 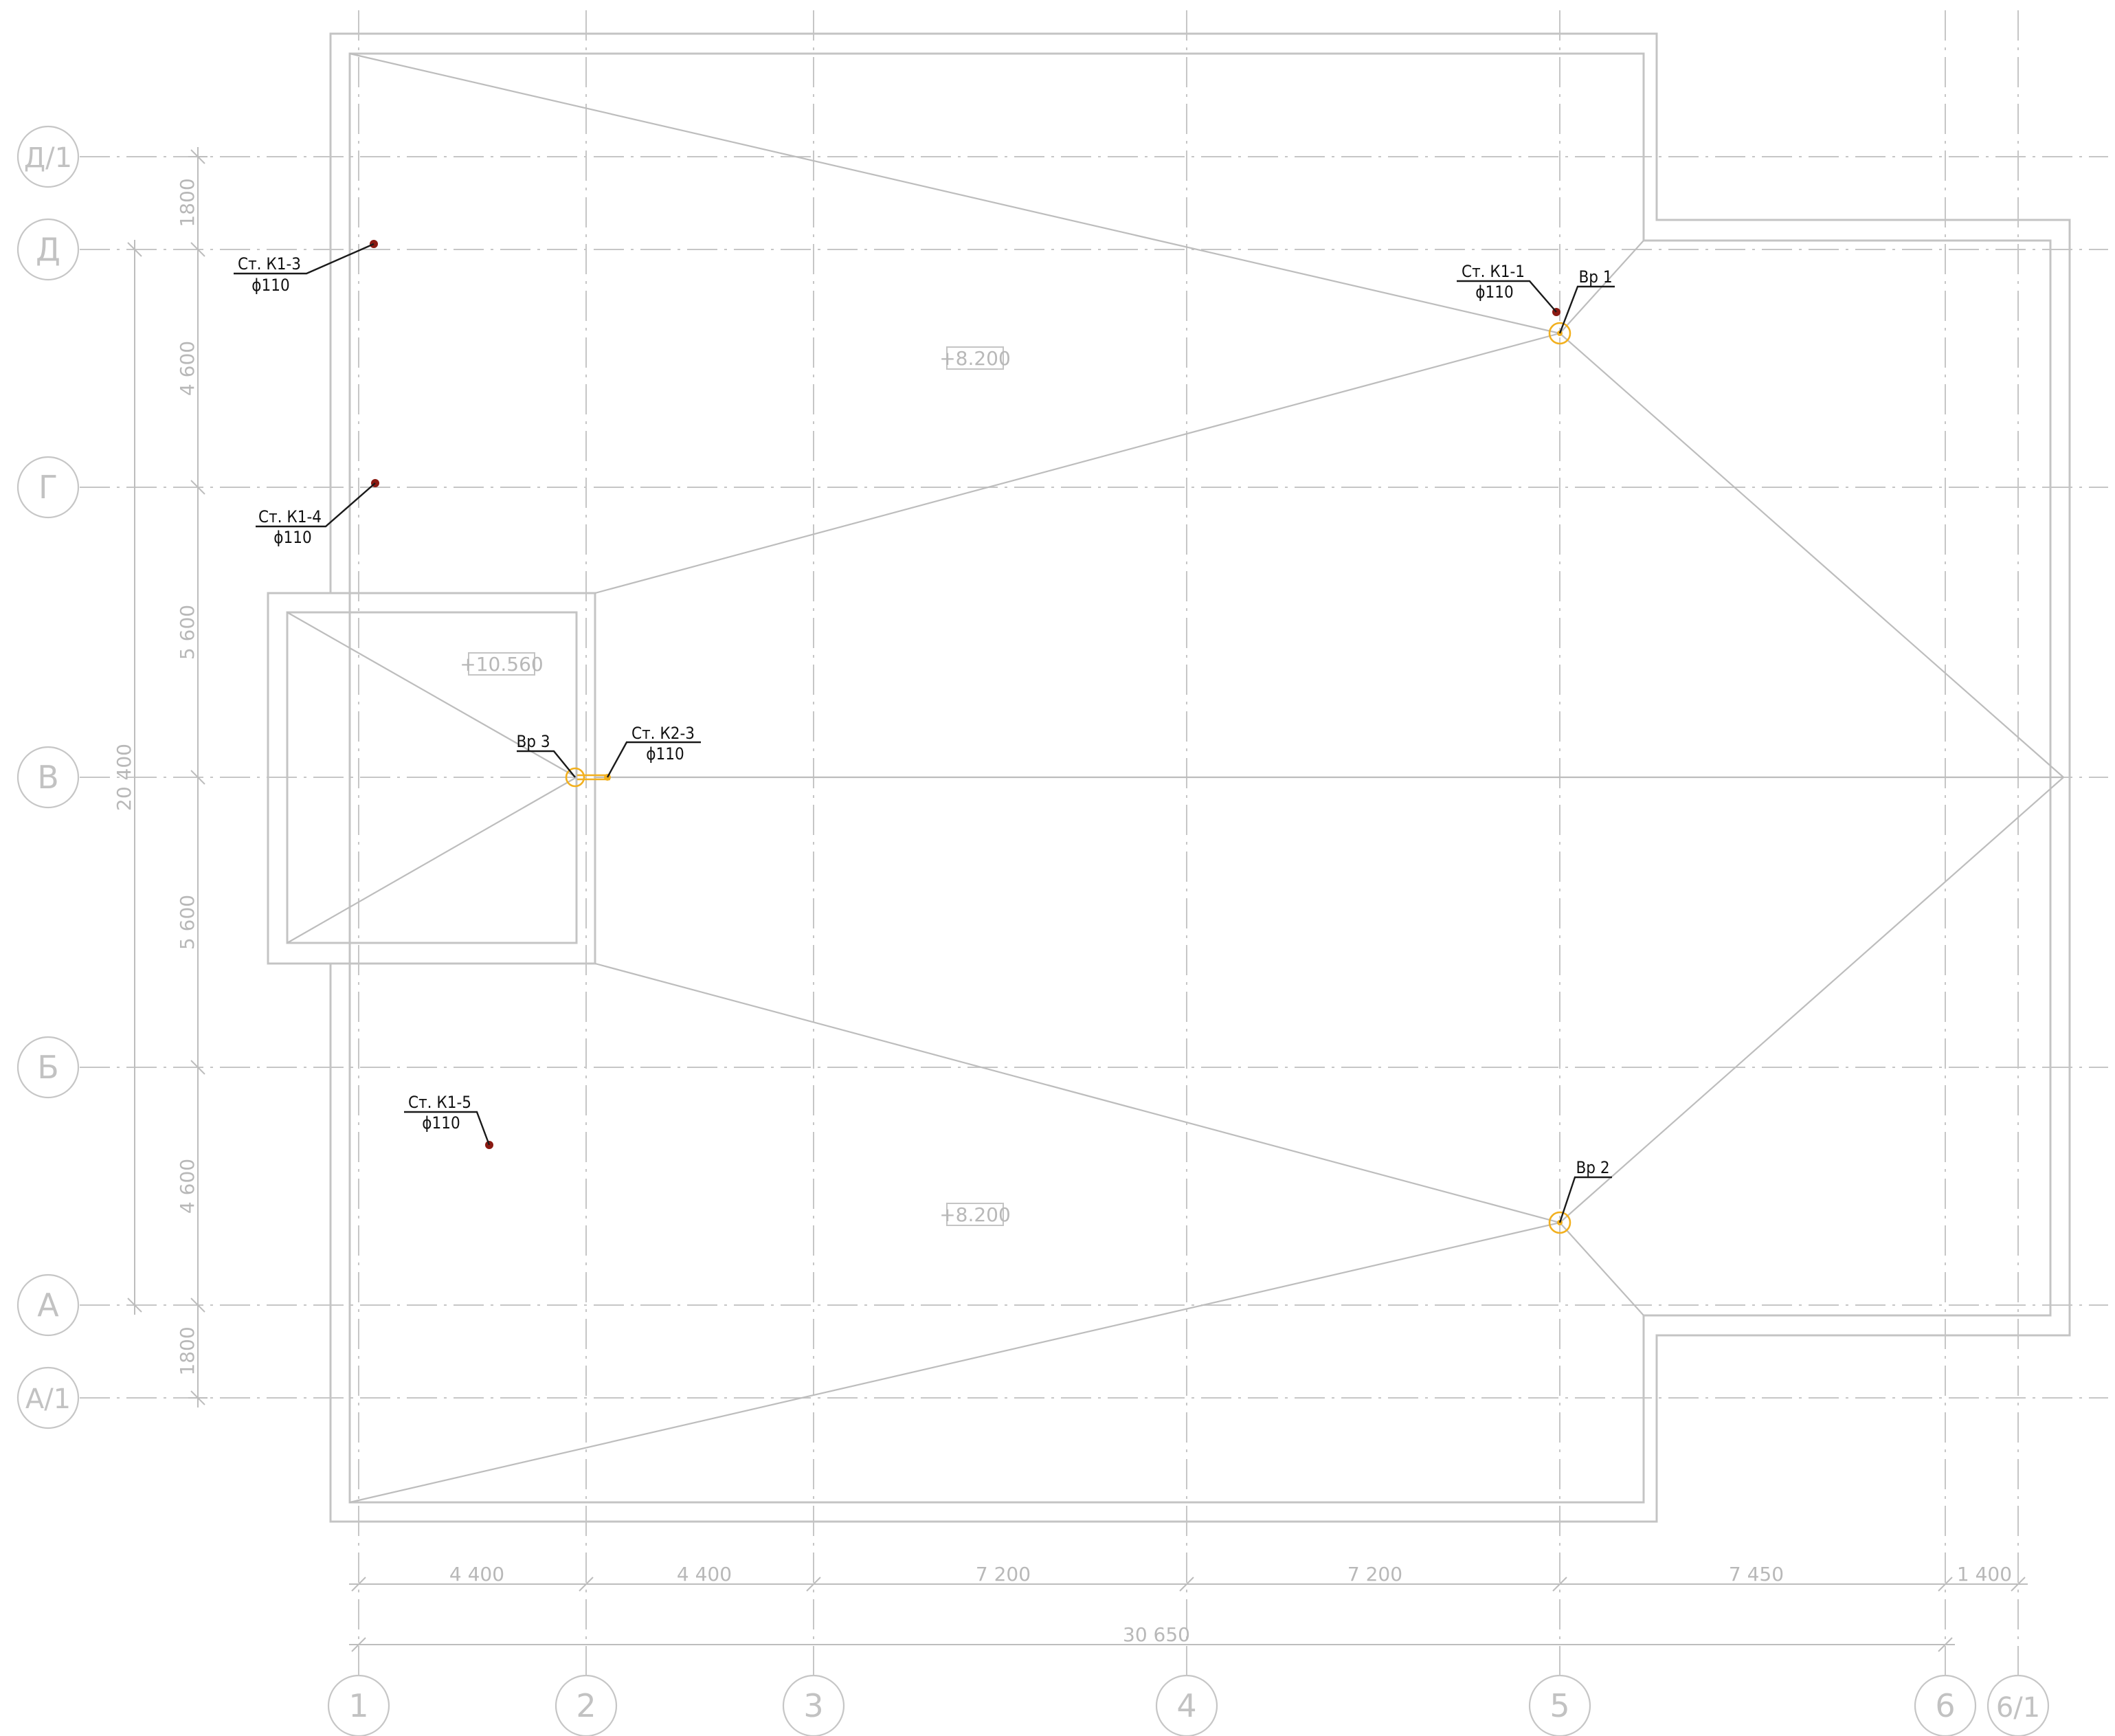 I want to click on axis-marker: А, so click(x=48, y=1305).